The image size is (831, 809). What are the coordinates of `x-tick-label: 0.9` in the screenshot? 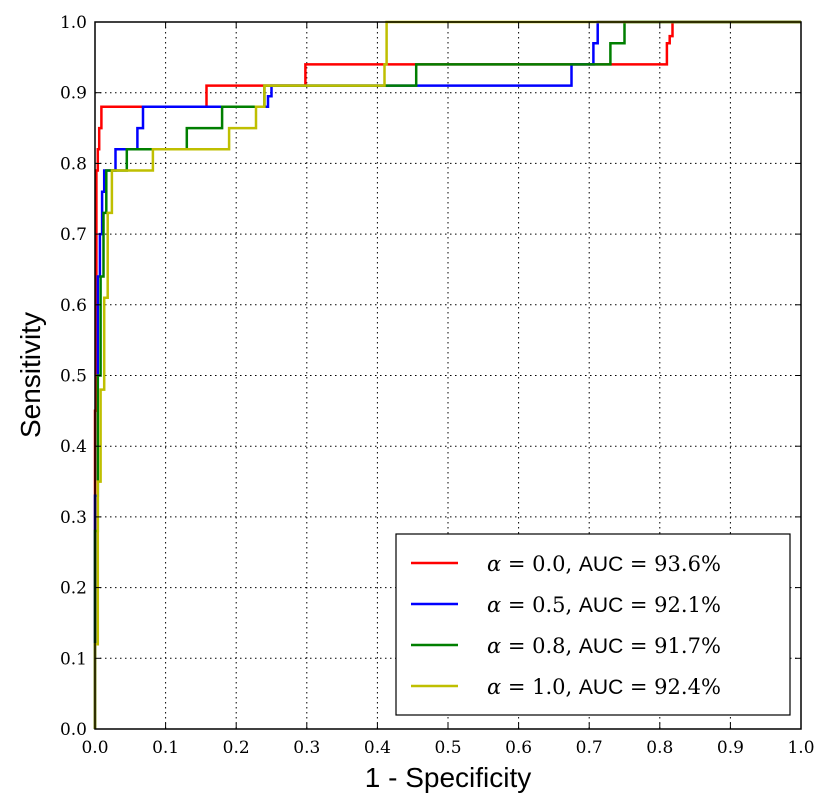 It's located at (730, 748).